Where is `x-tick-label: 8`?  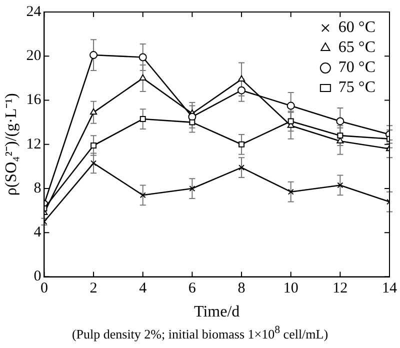
x-tick-label: 8 is located at coordinates (242, 288).